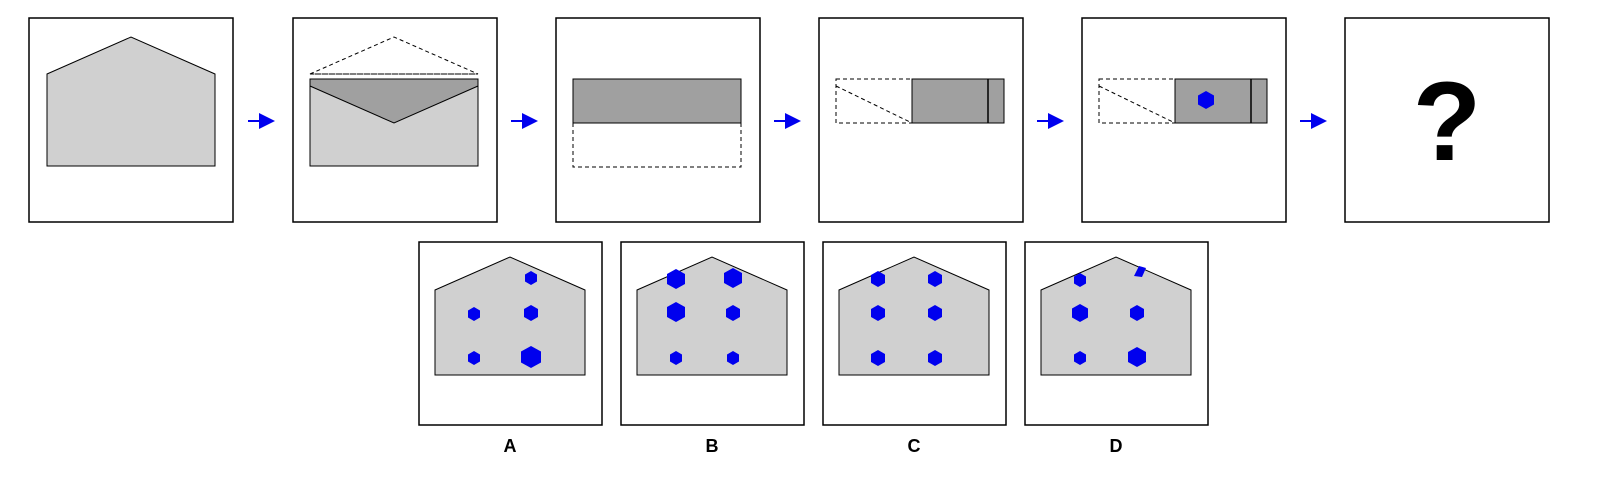 This screenshot has height=490, width=1610. I want to click on option-d-label: D, so click(1116, 446).